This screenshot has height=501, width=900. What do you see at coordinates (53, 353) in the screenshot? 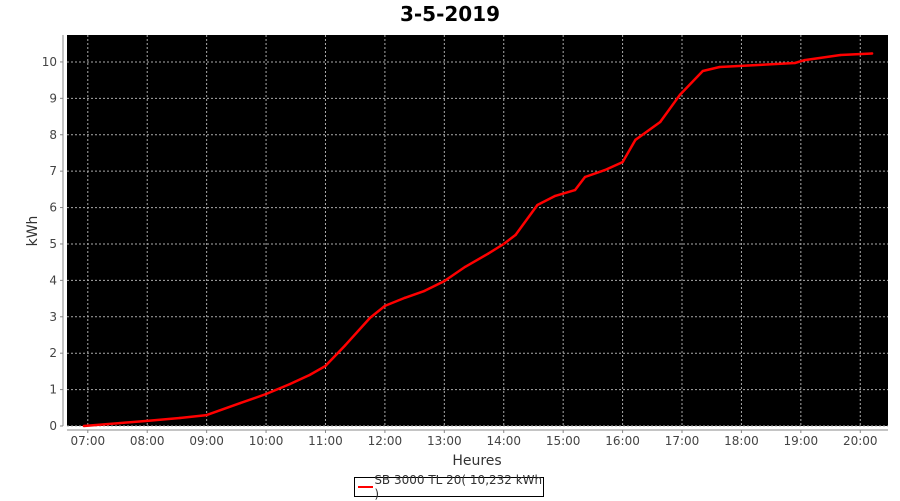
I see `y-tick-label: 2` at bounding box center [53, 353].